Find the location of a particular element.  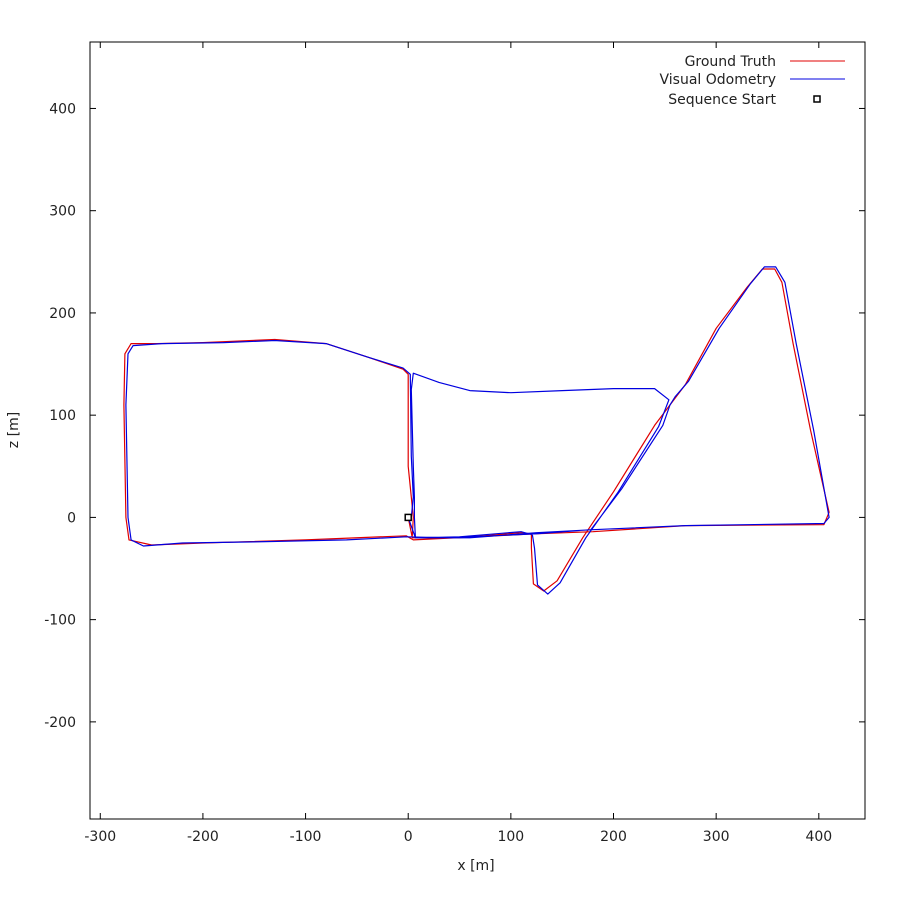

y-tick-label: 0 is located at coordinates (71, 518).